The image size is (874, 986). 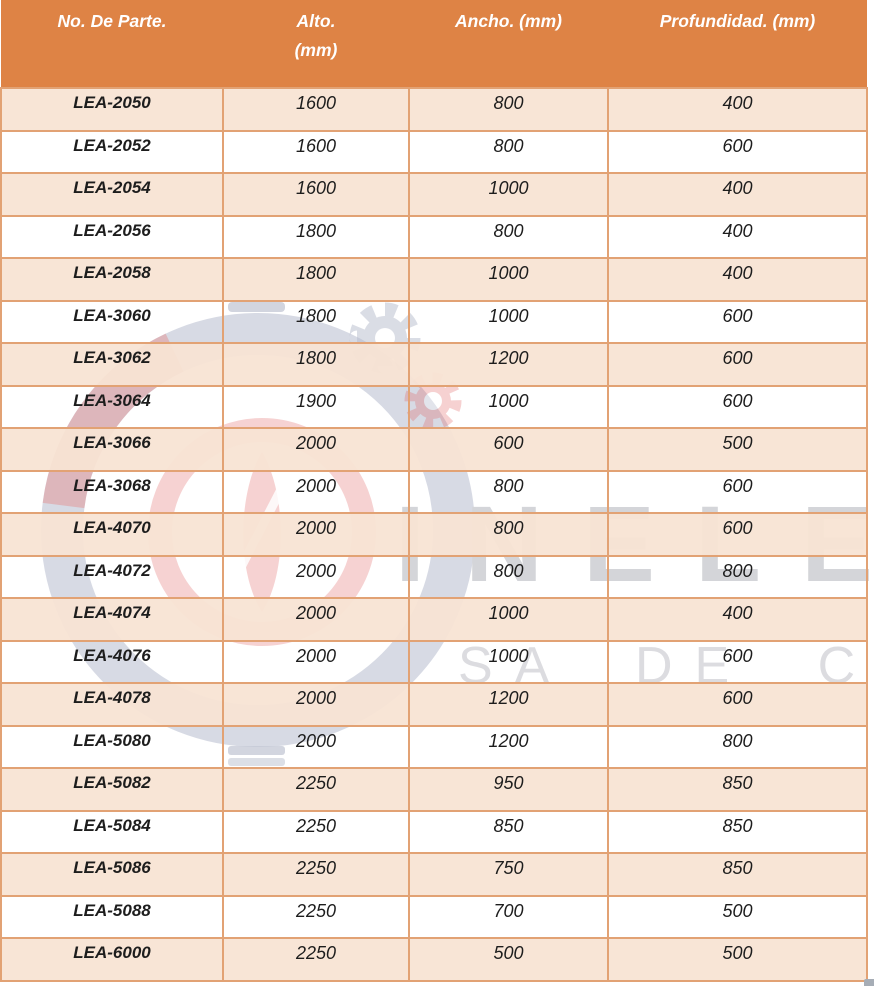 I want to click on table-row: LEA-3068 2000 800 600, so click(x=434, y=491).